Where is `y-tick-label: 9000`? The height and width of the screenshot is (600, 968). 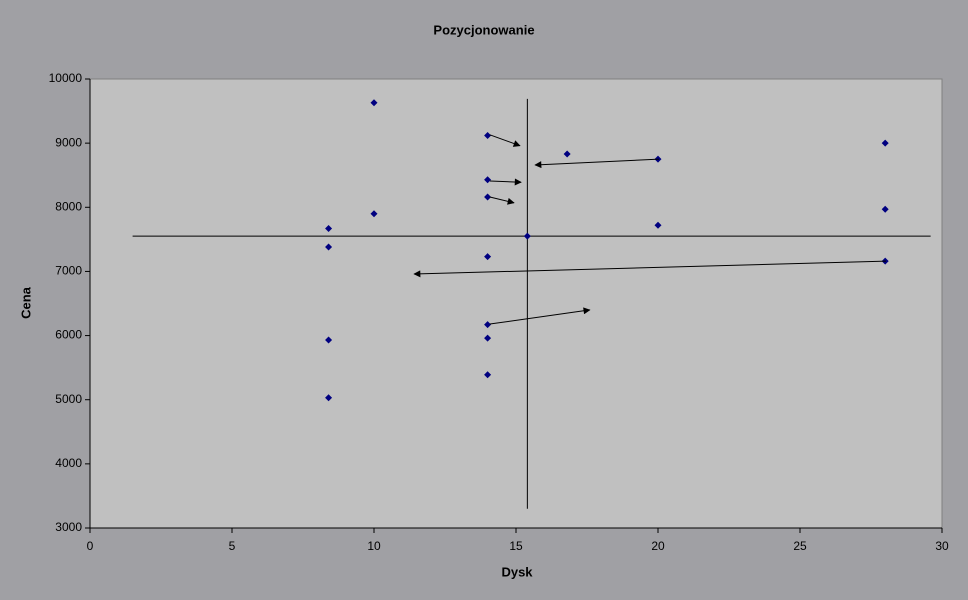
y-tick-label: 9000 is located at coordinates (68, 142).